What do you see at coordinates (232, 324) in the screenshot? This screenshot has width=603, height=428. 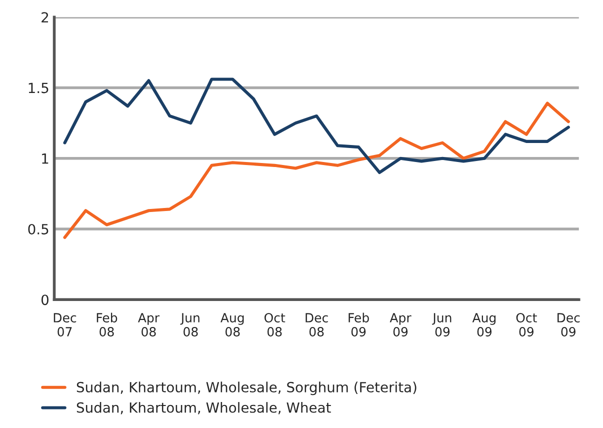 I see `x-tick-label: Aug 08` at bounding box center [232, 324].